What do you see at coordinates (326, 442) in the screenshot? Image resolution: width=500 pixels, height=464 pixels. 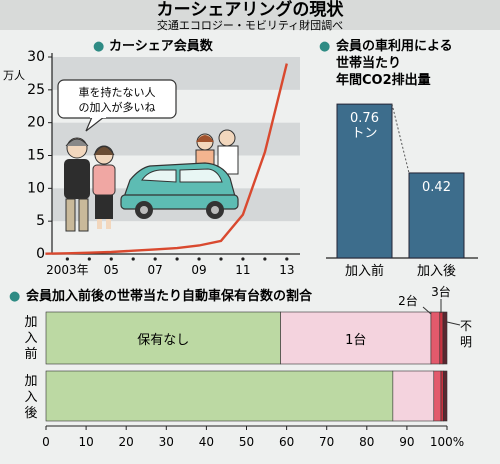 I see `x-tick-label: 70` at bounding box center [326, 442].